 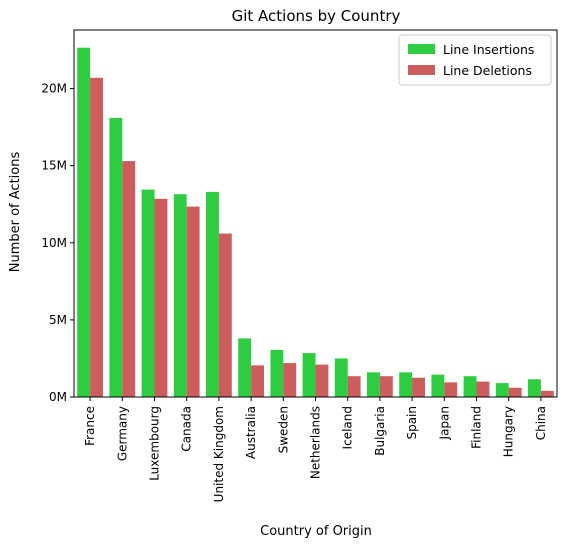 I want to click on bar-deletions-sweden, so click(x=290, y=380).